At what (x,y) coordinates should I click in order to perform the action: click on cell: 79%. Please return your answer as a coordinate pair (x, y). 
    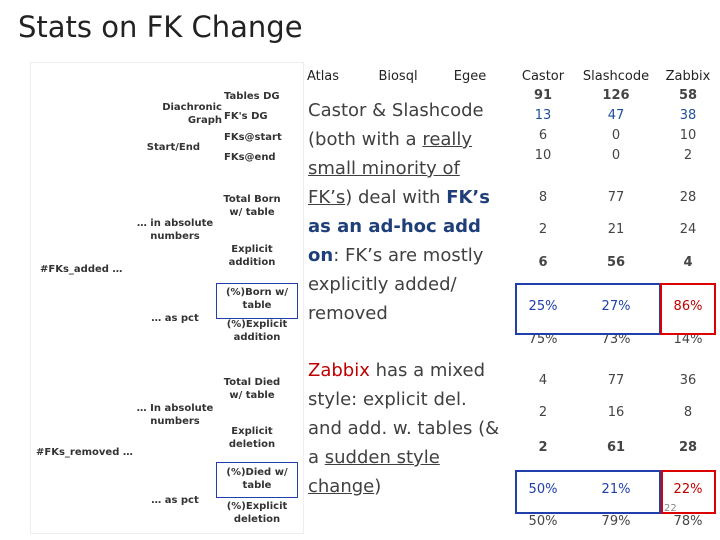
    Looking at the image, I should click on (616, 521).